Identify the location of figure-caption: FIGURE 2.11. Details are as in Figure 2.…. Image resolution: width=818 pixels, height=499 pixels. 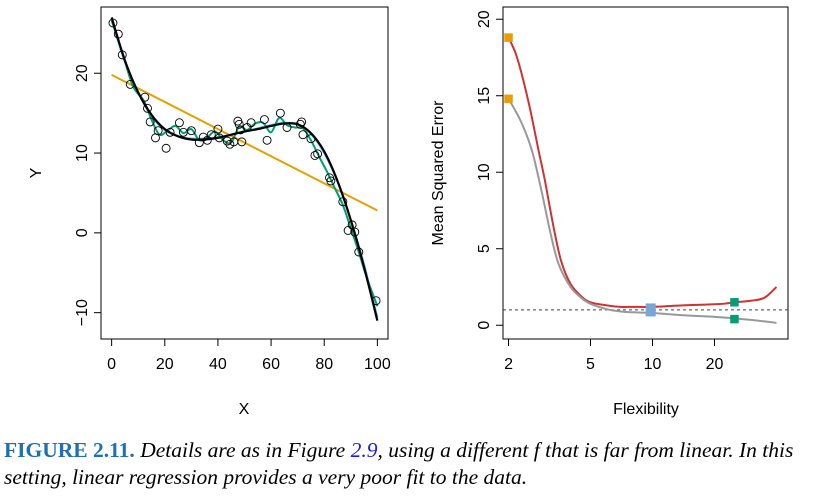
(410, 464).